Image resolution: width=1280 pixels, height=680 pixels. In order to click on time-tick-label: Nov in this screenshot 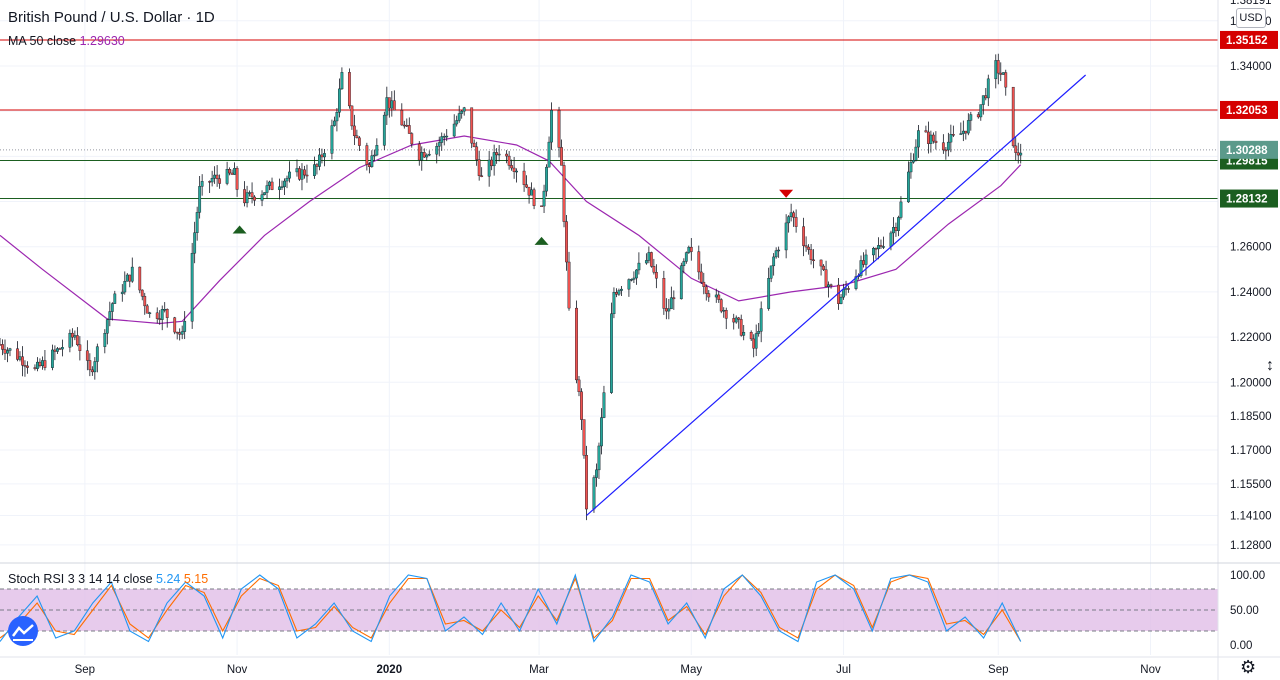, I will do `click(1150, 670)`.